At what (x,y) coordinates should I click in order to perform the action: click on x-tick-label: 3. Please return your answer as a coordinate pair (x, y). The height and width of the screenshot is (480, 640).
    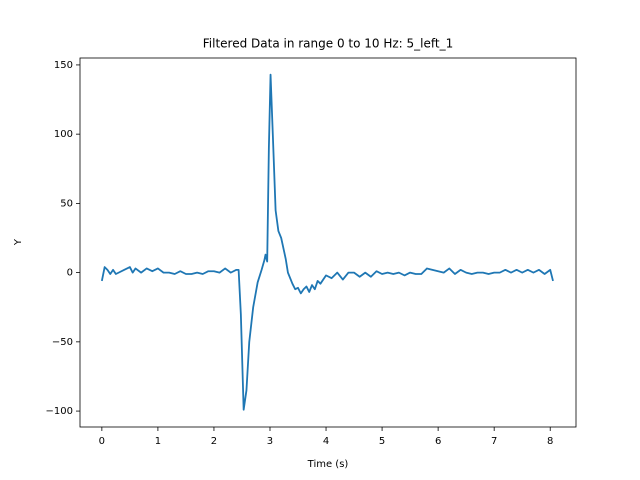
    Looking at the image, I should click on (270, 441).